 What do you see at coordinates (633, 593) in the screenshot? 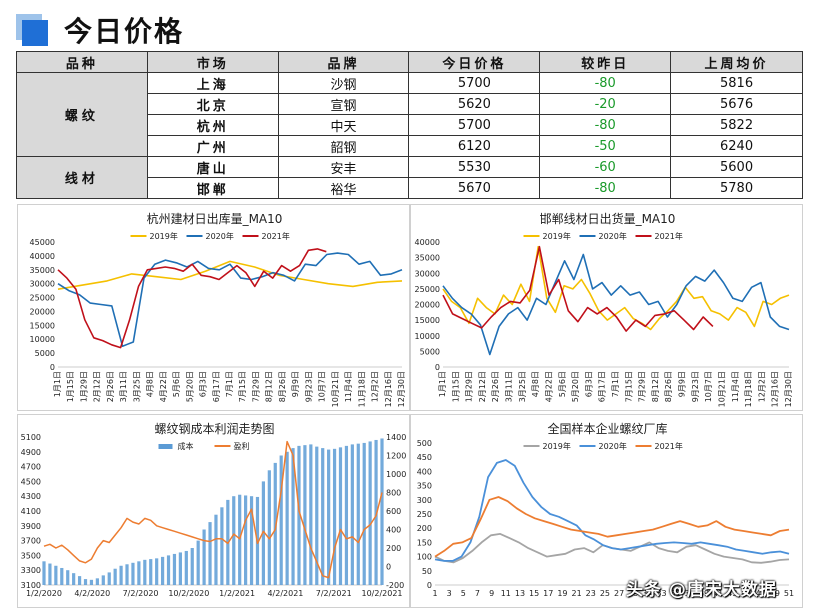
I see `x-tick-label: 29` at bounding box center [633, 593].